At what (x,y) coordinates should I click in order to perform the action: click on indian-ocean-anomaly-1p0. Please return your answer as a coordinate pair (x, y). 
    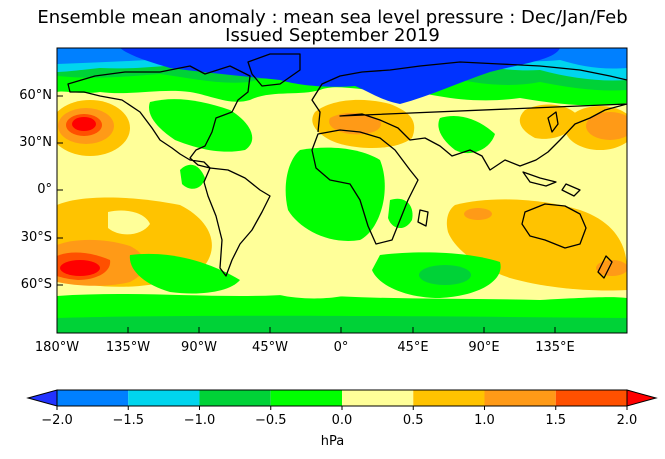
    Looking at the image, I should click on (478, 214).